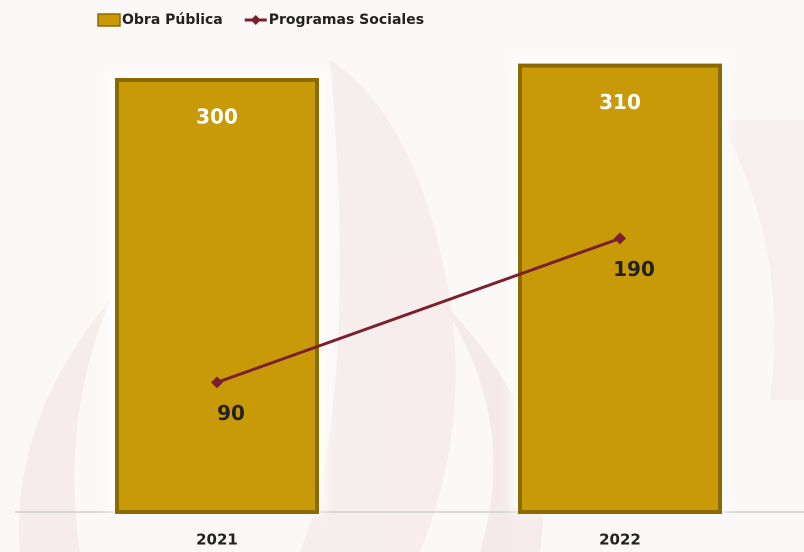  What do you see at coordinates (172, 20) in the screenshot?
I see `legend-label: Obra Pública` at bounding box center [172, 20].